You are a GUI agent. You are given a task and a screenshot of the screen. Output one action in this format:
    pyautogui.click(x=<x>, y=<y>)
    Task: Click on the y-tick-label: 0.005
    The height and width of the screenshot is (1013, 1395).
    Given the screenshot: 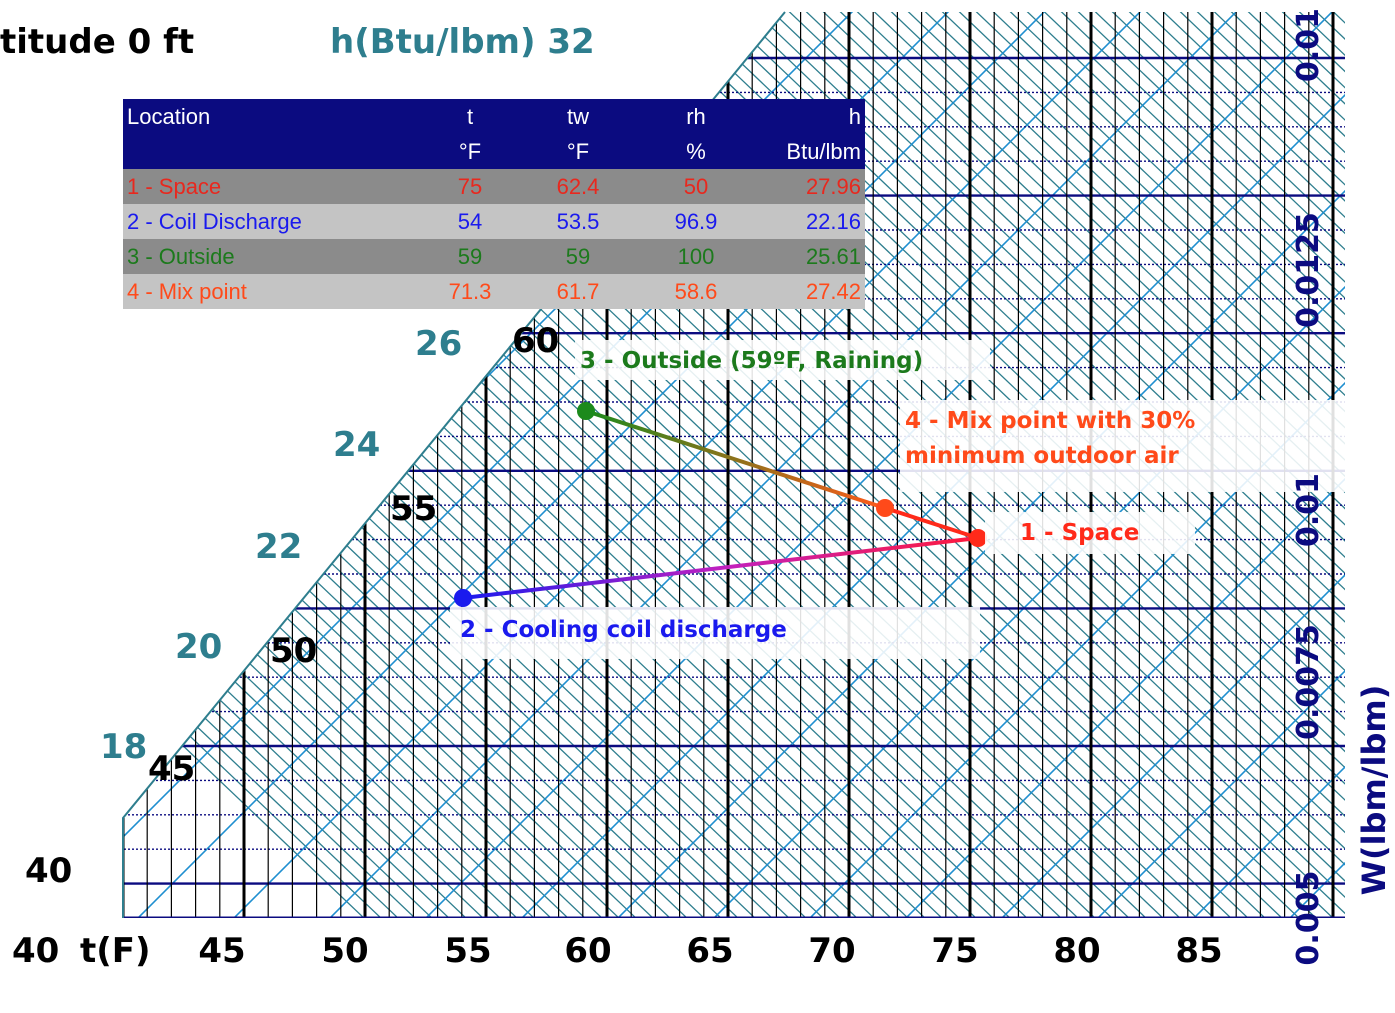 What is the action you would take?
    pyautogui.click(x=1308, y=918)
    